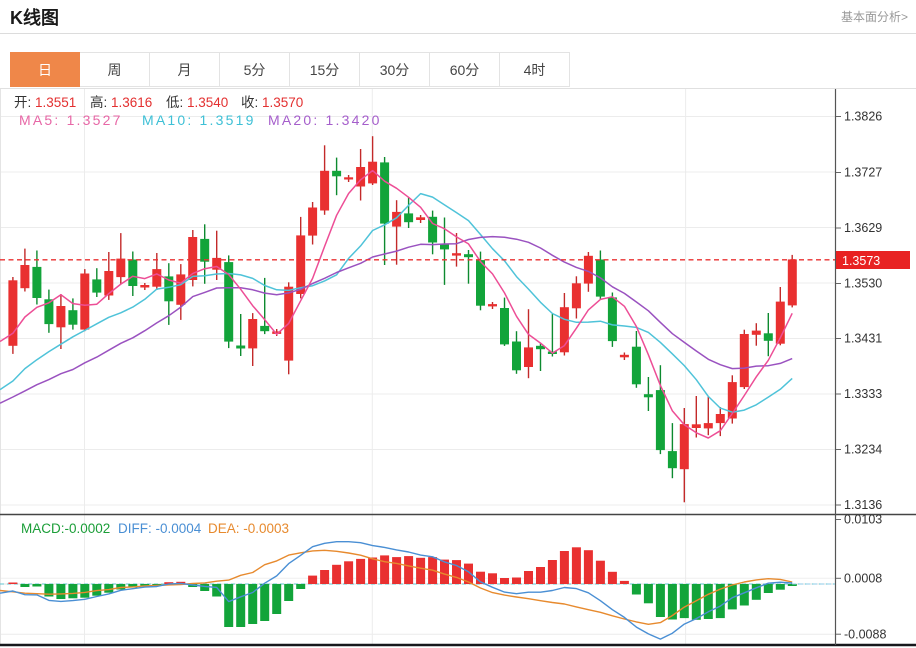 This screenshot has width=916, height=648. What do you see at coordinates (863, 505) in the screenshot?
I see `svg-text: 1.3136` at bounding box center [863, 505].